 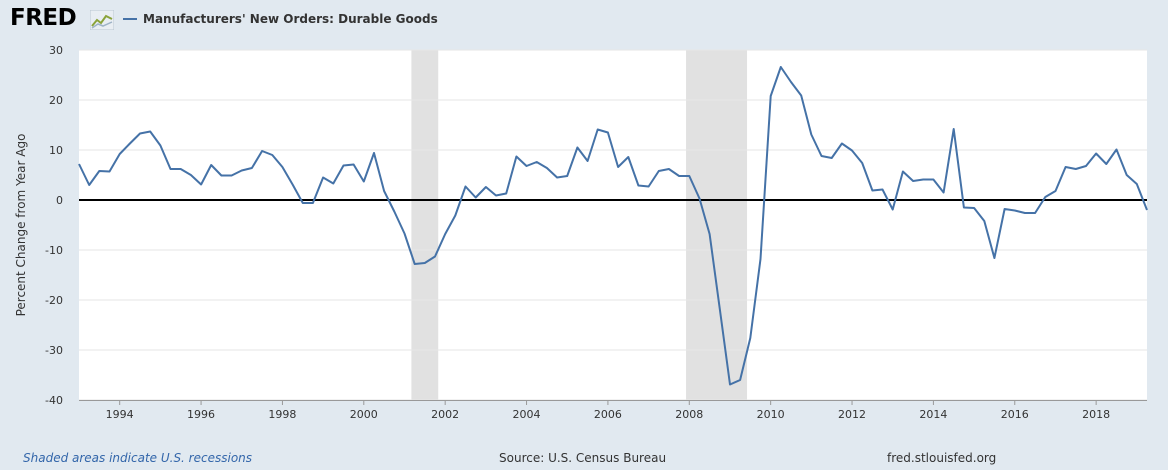 What do you see at coordinates (54, 300) in the screenshot?
I see `y-tick-label: -20` at bounding box center [54, 300].